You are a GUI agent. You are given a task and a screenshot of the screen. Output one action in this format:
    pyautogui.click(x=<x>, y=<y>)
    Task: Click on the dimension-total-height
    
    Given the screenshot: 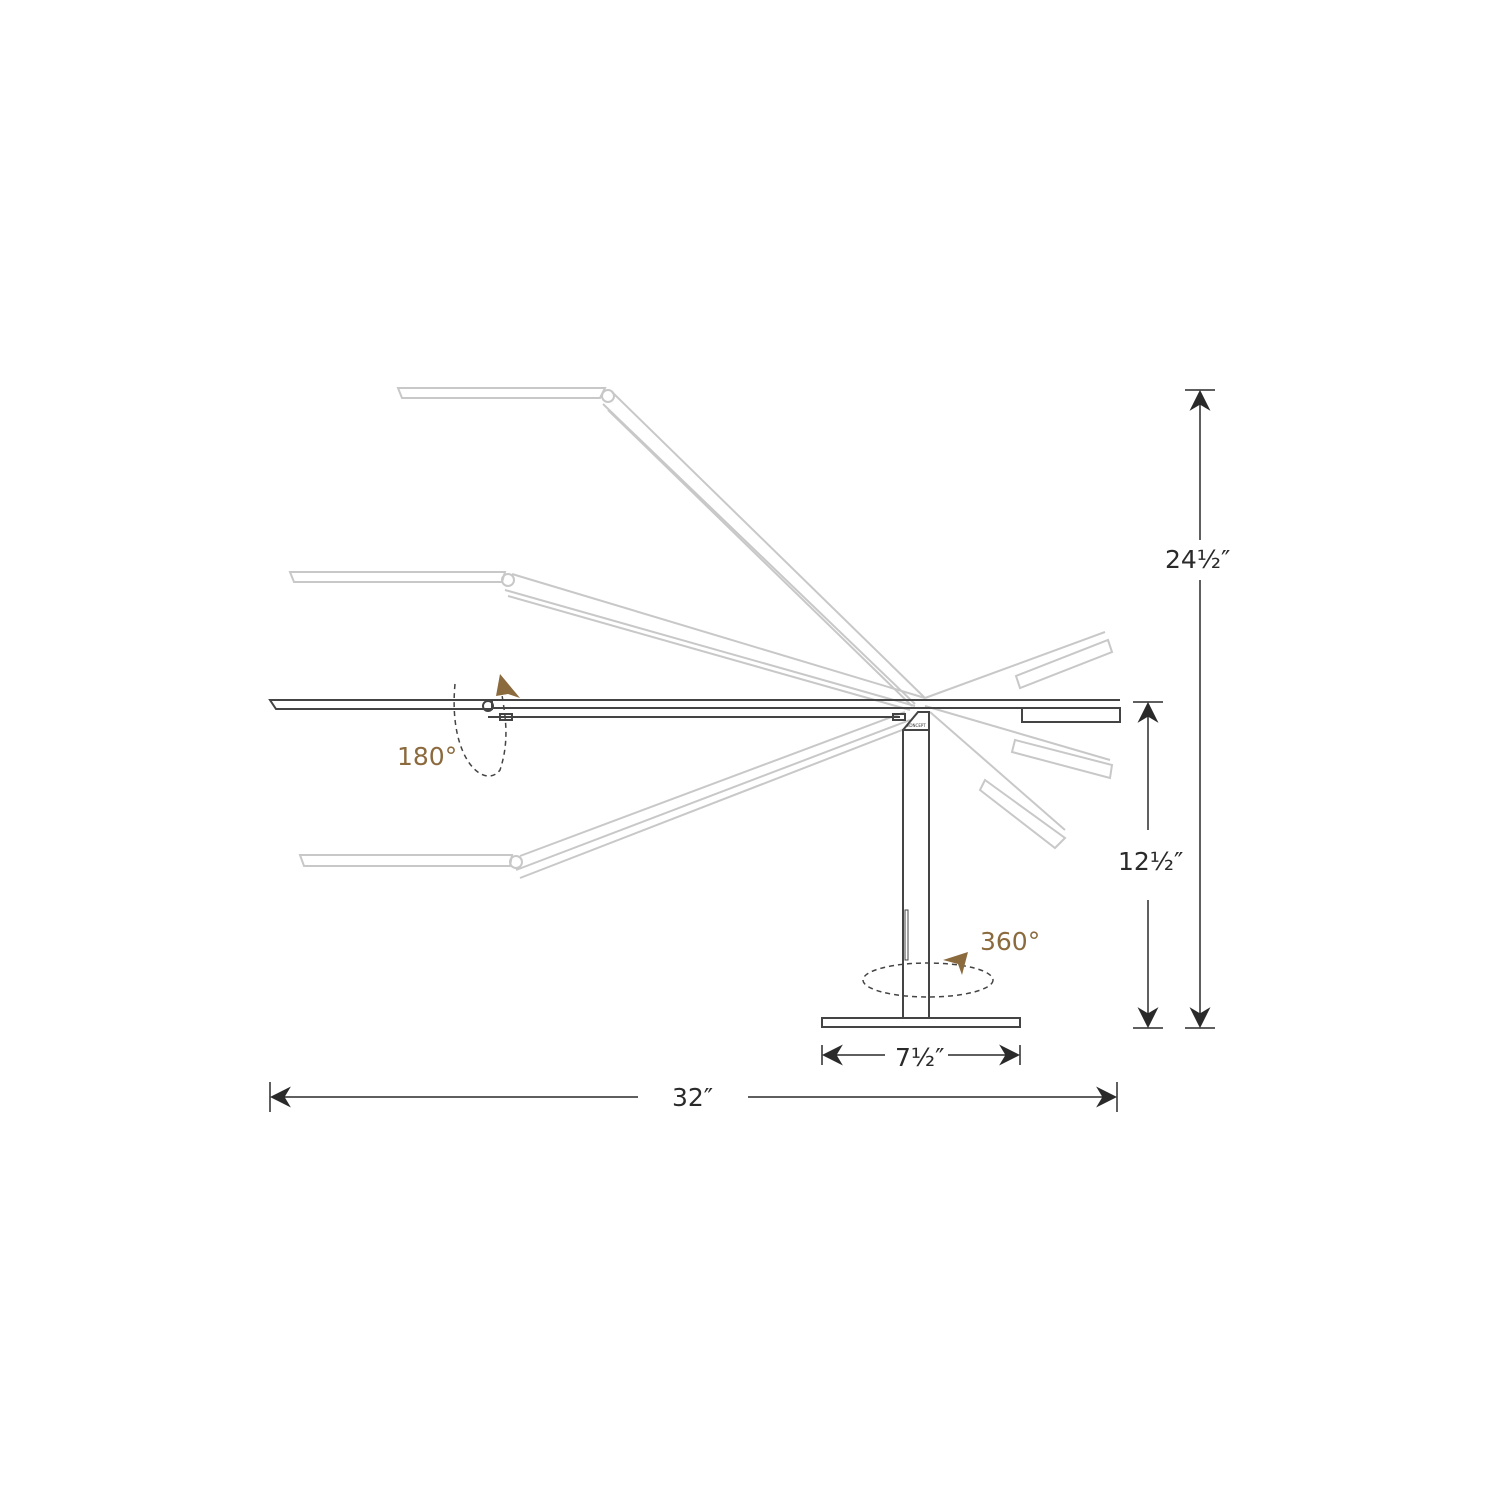 What is the action you would take?
    pyautogui.click(x=1200, y=709)
    